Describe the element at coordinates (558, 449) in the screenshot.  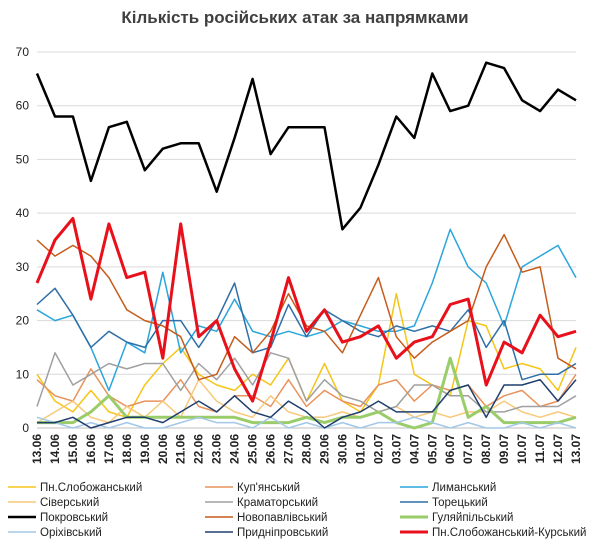
I see `x-tick-label: 12.07` at that location.